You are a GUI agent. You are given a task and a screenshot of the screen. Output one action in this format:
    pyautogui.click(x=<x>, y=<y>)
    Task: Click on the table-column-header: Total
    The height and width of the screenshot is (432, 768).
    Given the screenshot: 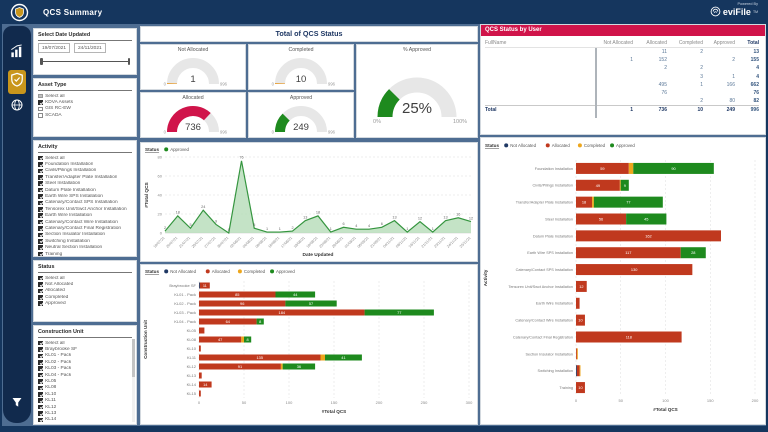 What is the action you would take?
    pyautogui.click(x=747, y=43)
    